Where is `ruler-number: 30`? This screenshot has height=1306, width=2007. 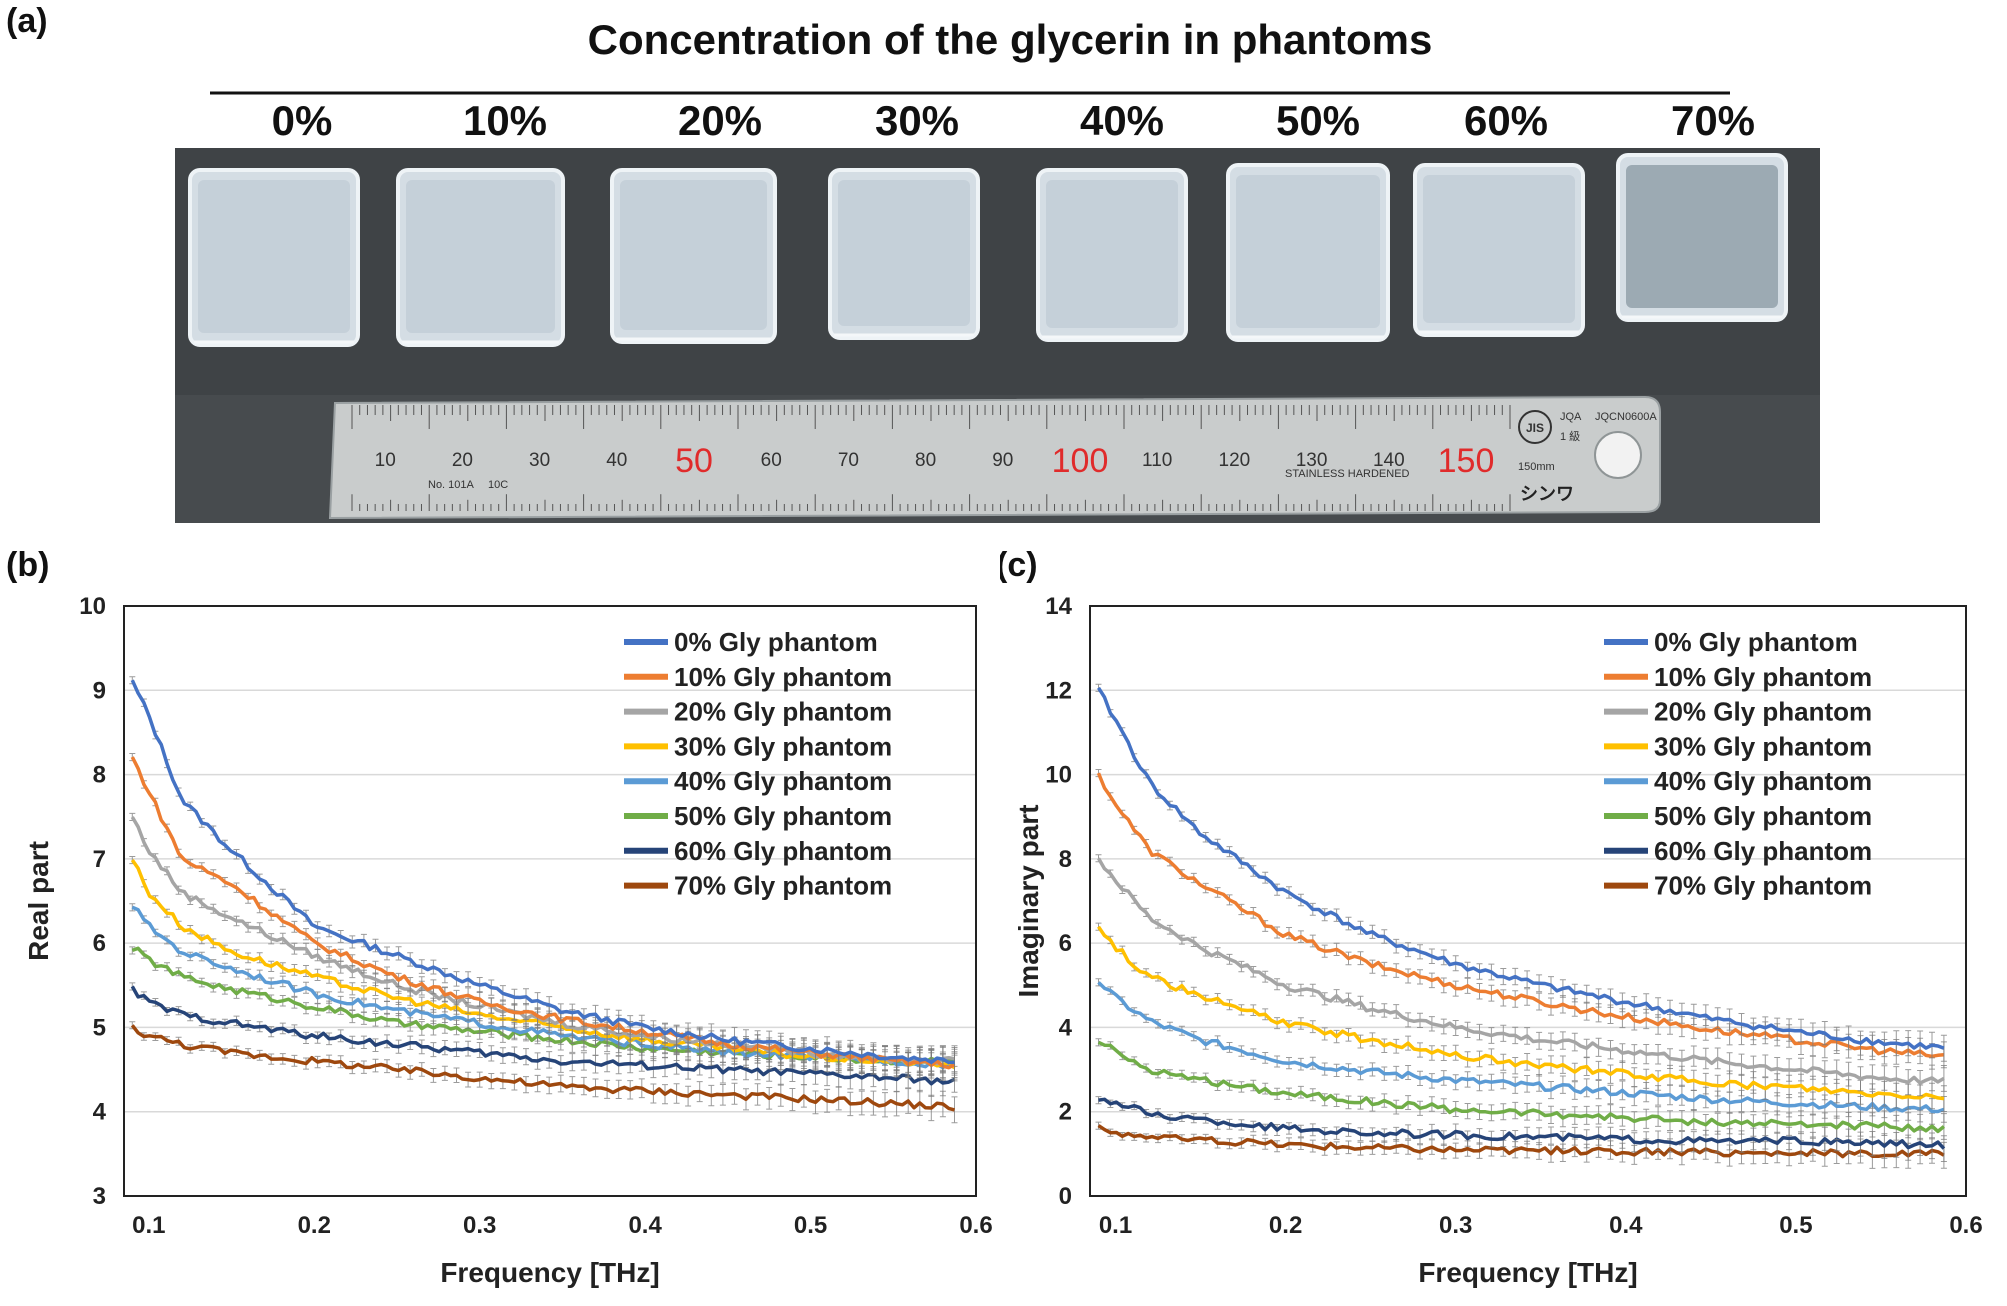
ruler-number: 30 is located at coordinates (539, 460).